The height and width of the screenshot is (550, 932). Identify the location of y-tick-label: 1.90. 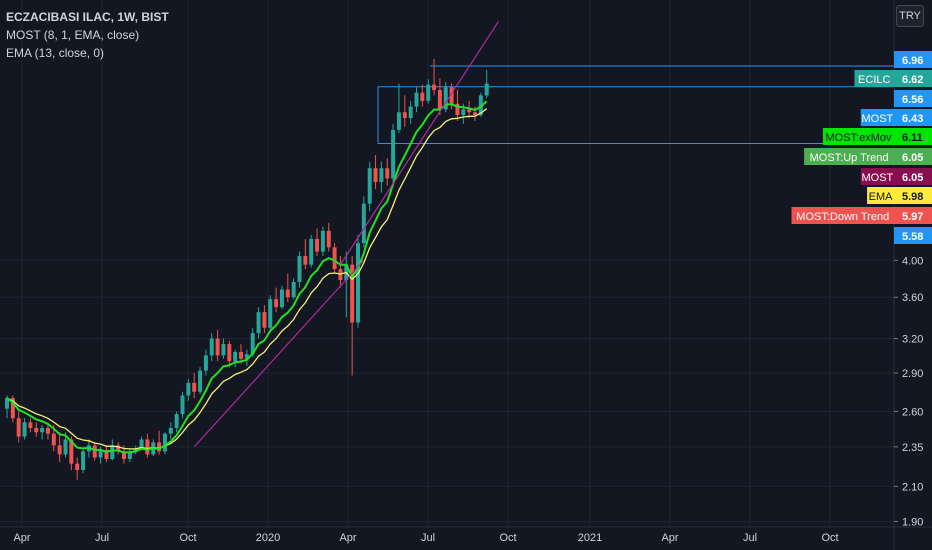
(912, 522).